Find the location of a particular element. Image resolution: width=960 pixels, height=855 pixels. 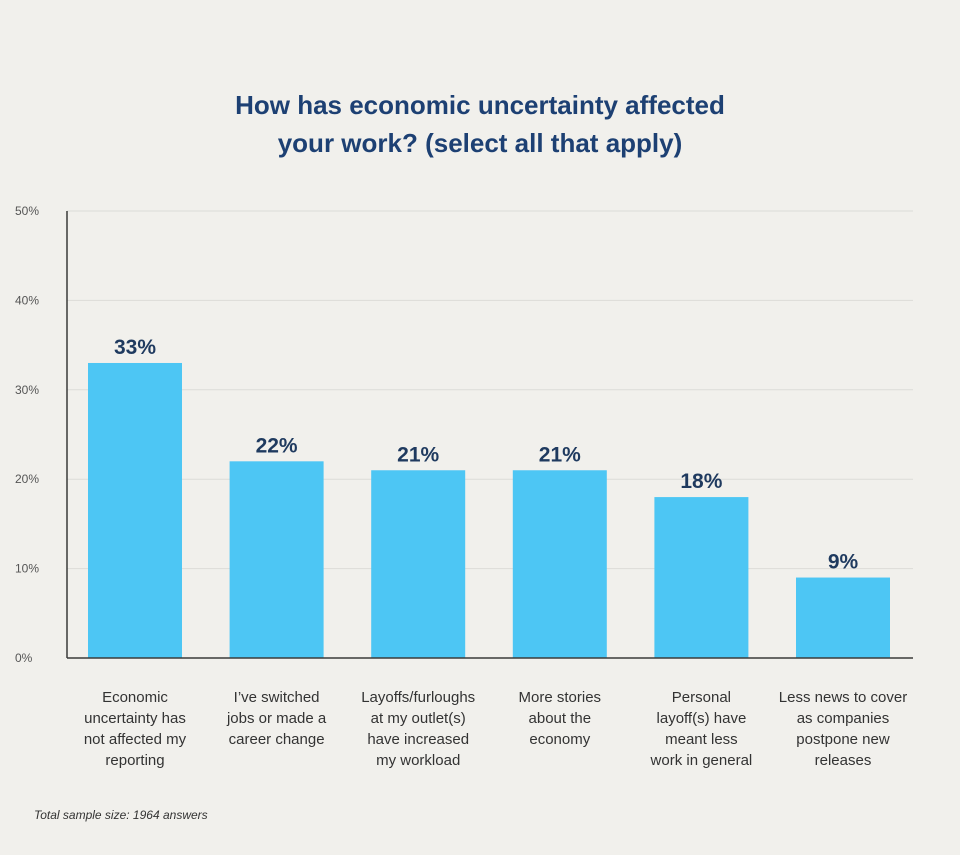

y-tick-label: 10% is located at coordinates (27, 569).